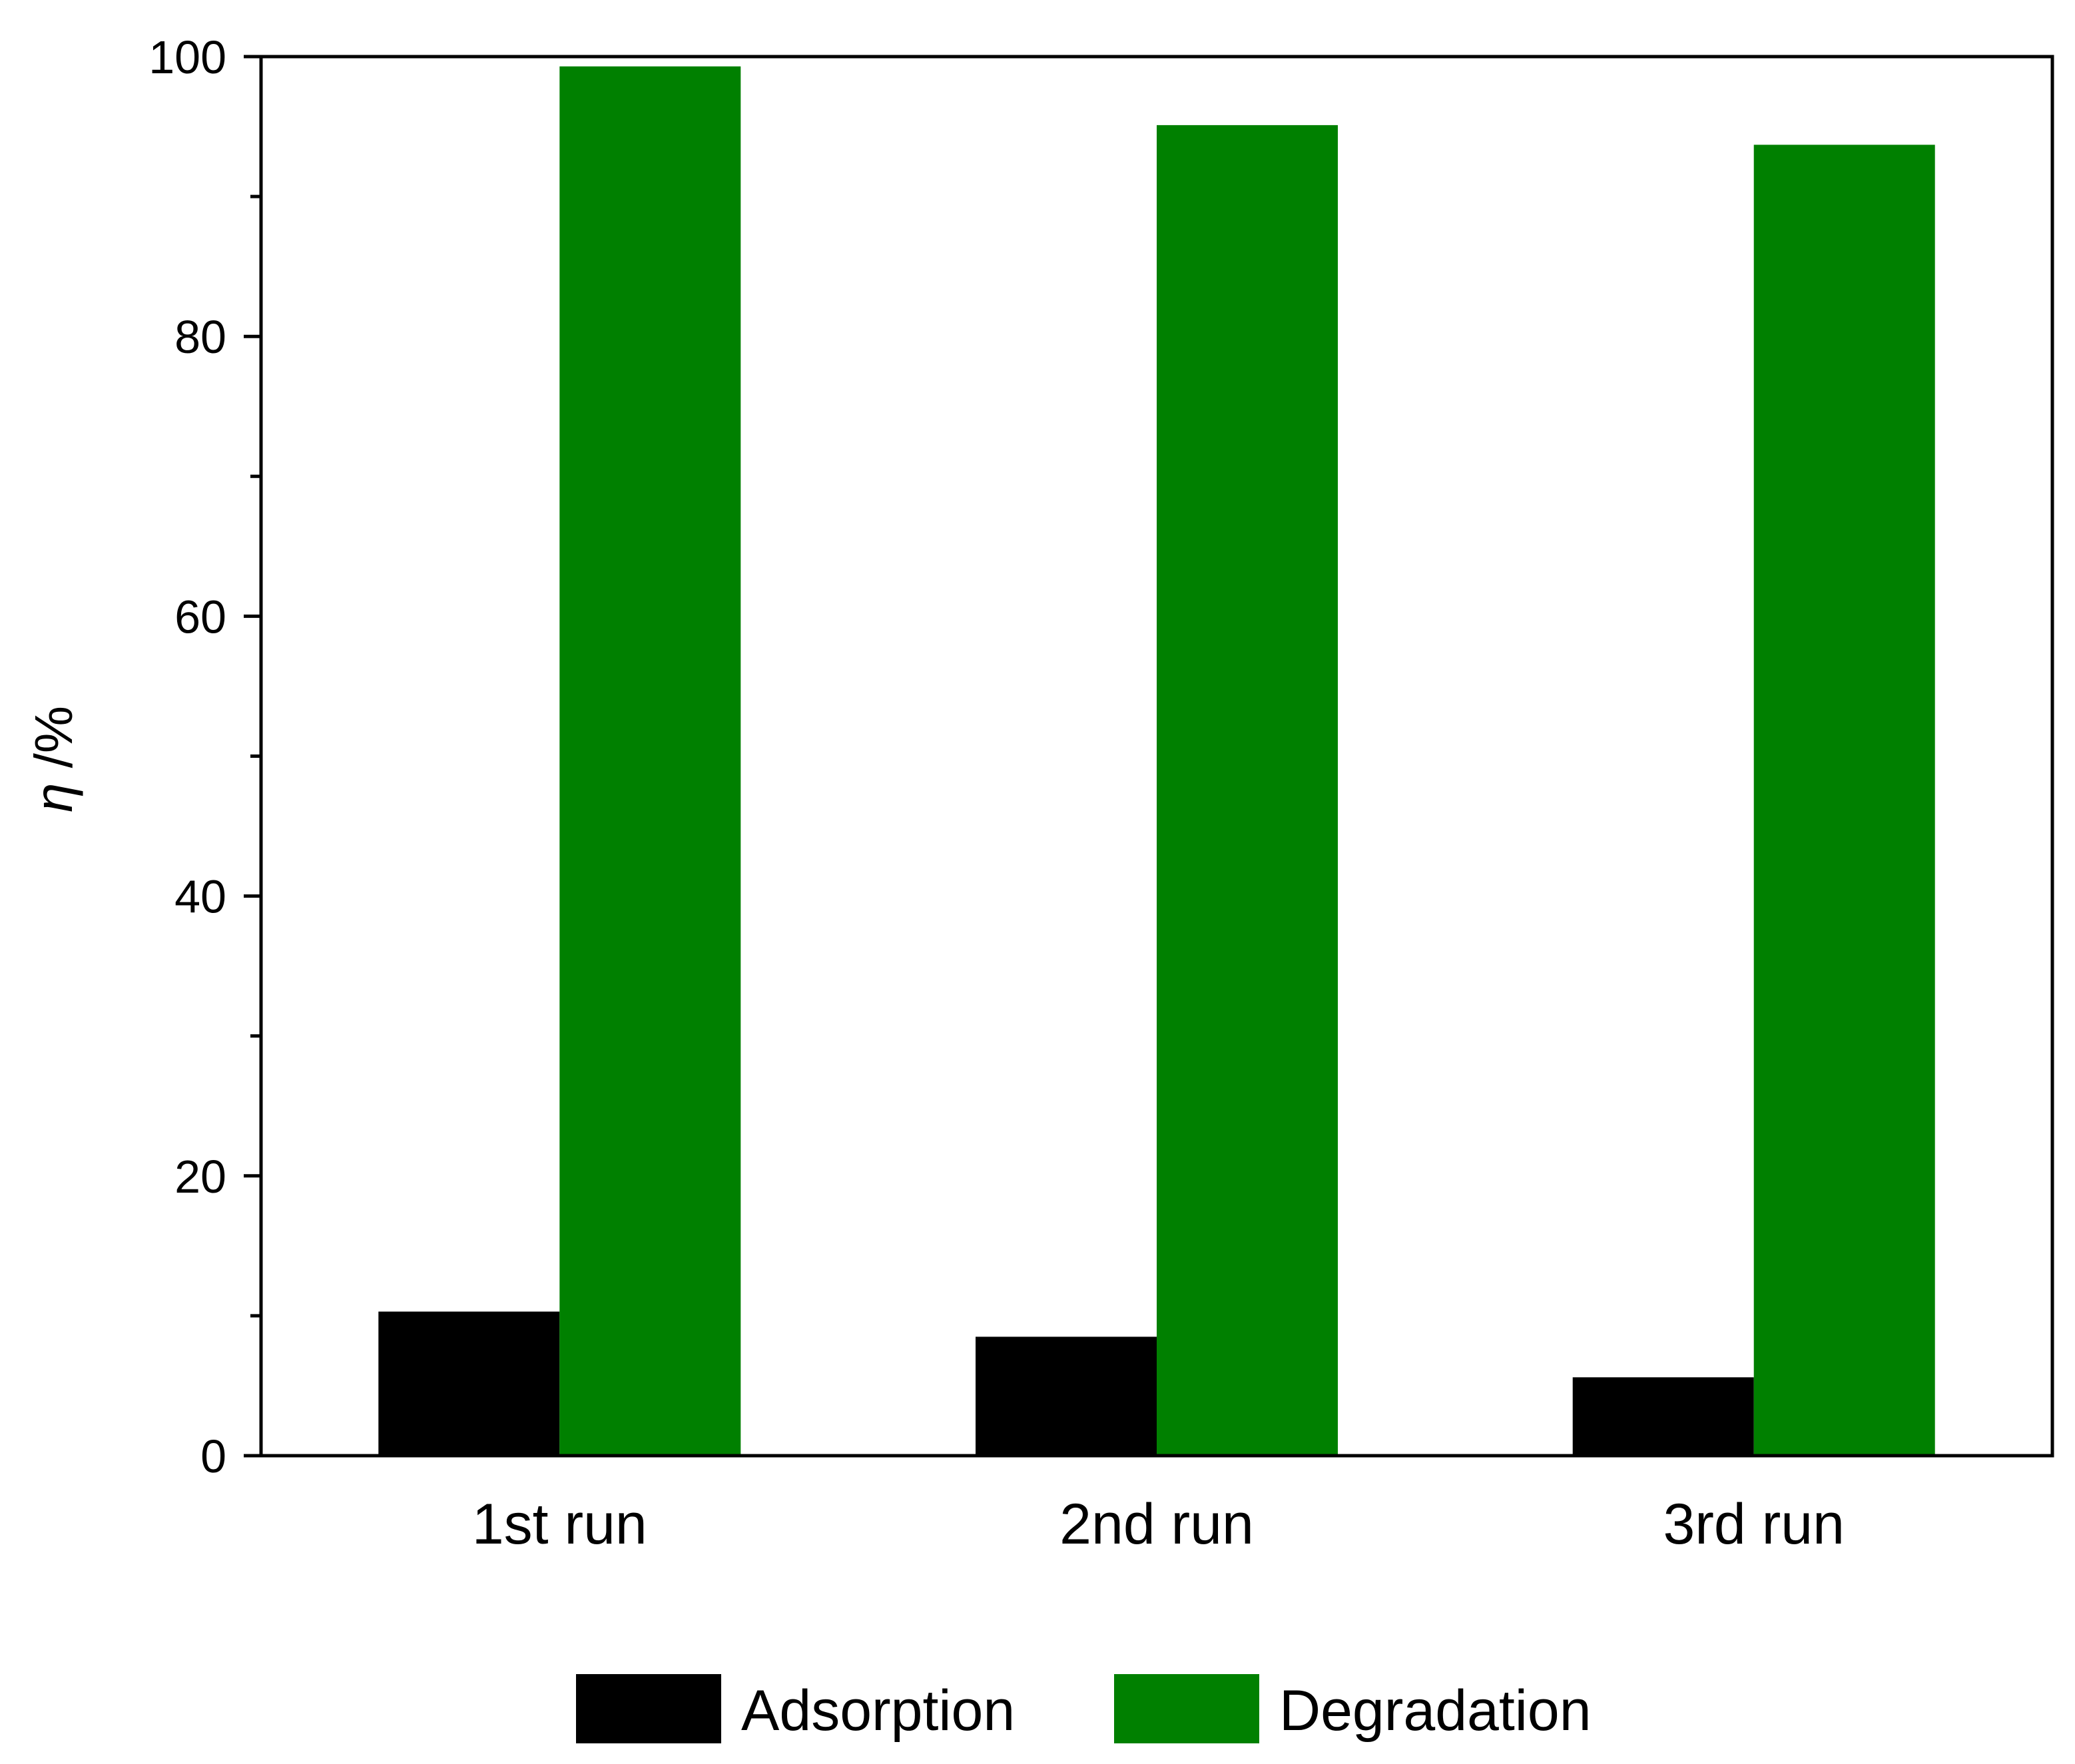  I want to click on y-tick-label: 60, so click(200, 617).